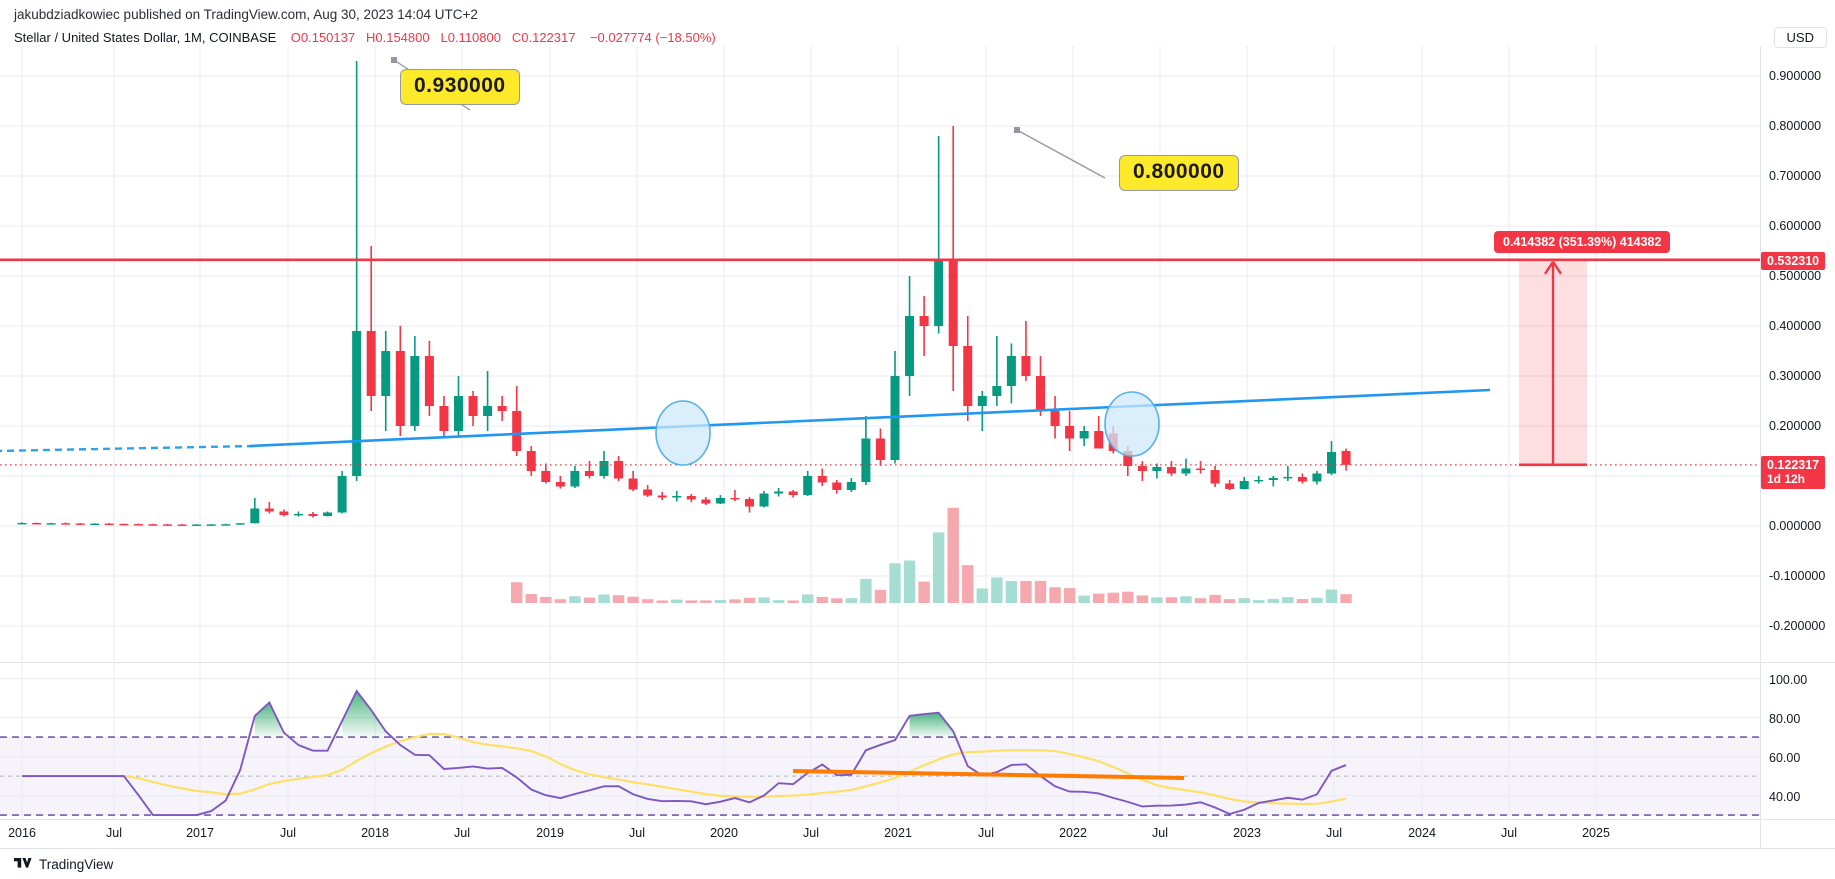  What do you see at coordinates (870, 418) in the screenshot?
I see `trend-line` at bounding box center [870, 418].